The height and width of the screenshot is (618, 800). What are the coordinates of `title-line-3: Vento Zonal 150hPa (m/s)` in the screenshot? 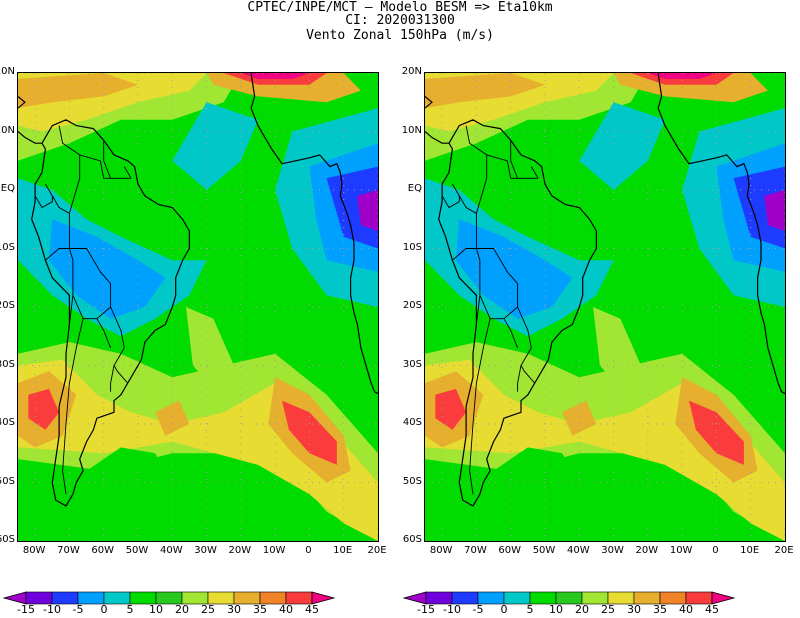 It's located at (400, 35).